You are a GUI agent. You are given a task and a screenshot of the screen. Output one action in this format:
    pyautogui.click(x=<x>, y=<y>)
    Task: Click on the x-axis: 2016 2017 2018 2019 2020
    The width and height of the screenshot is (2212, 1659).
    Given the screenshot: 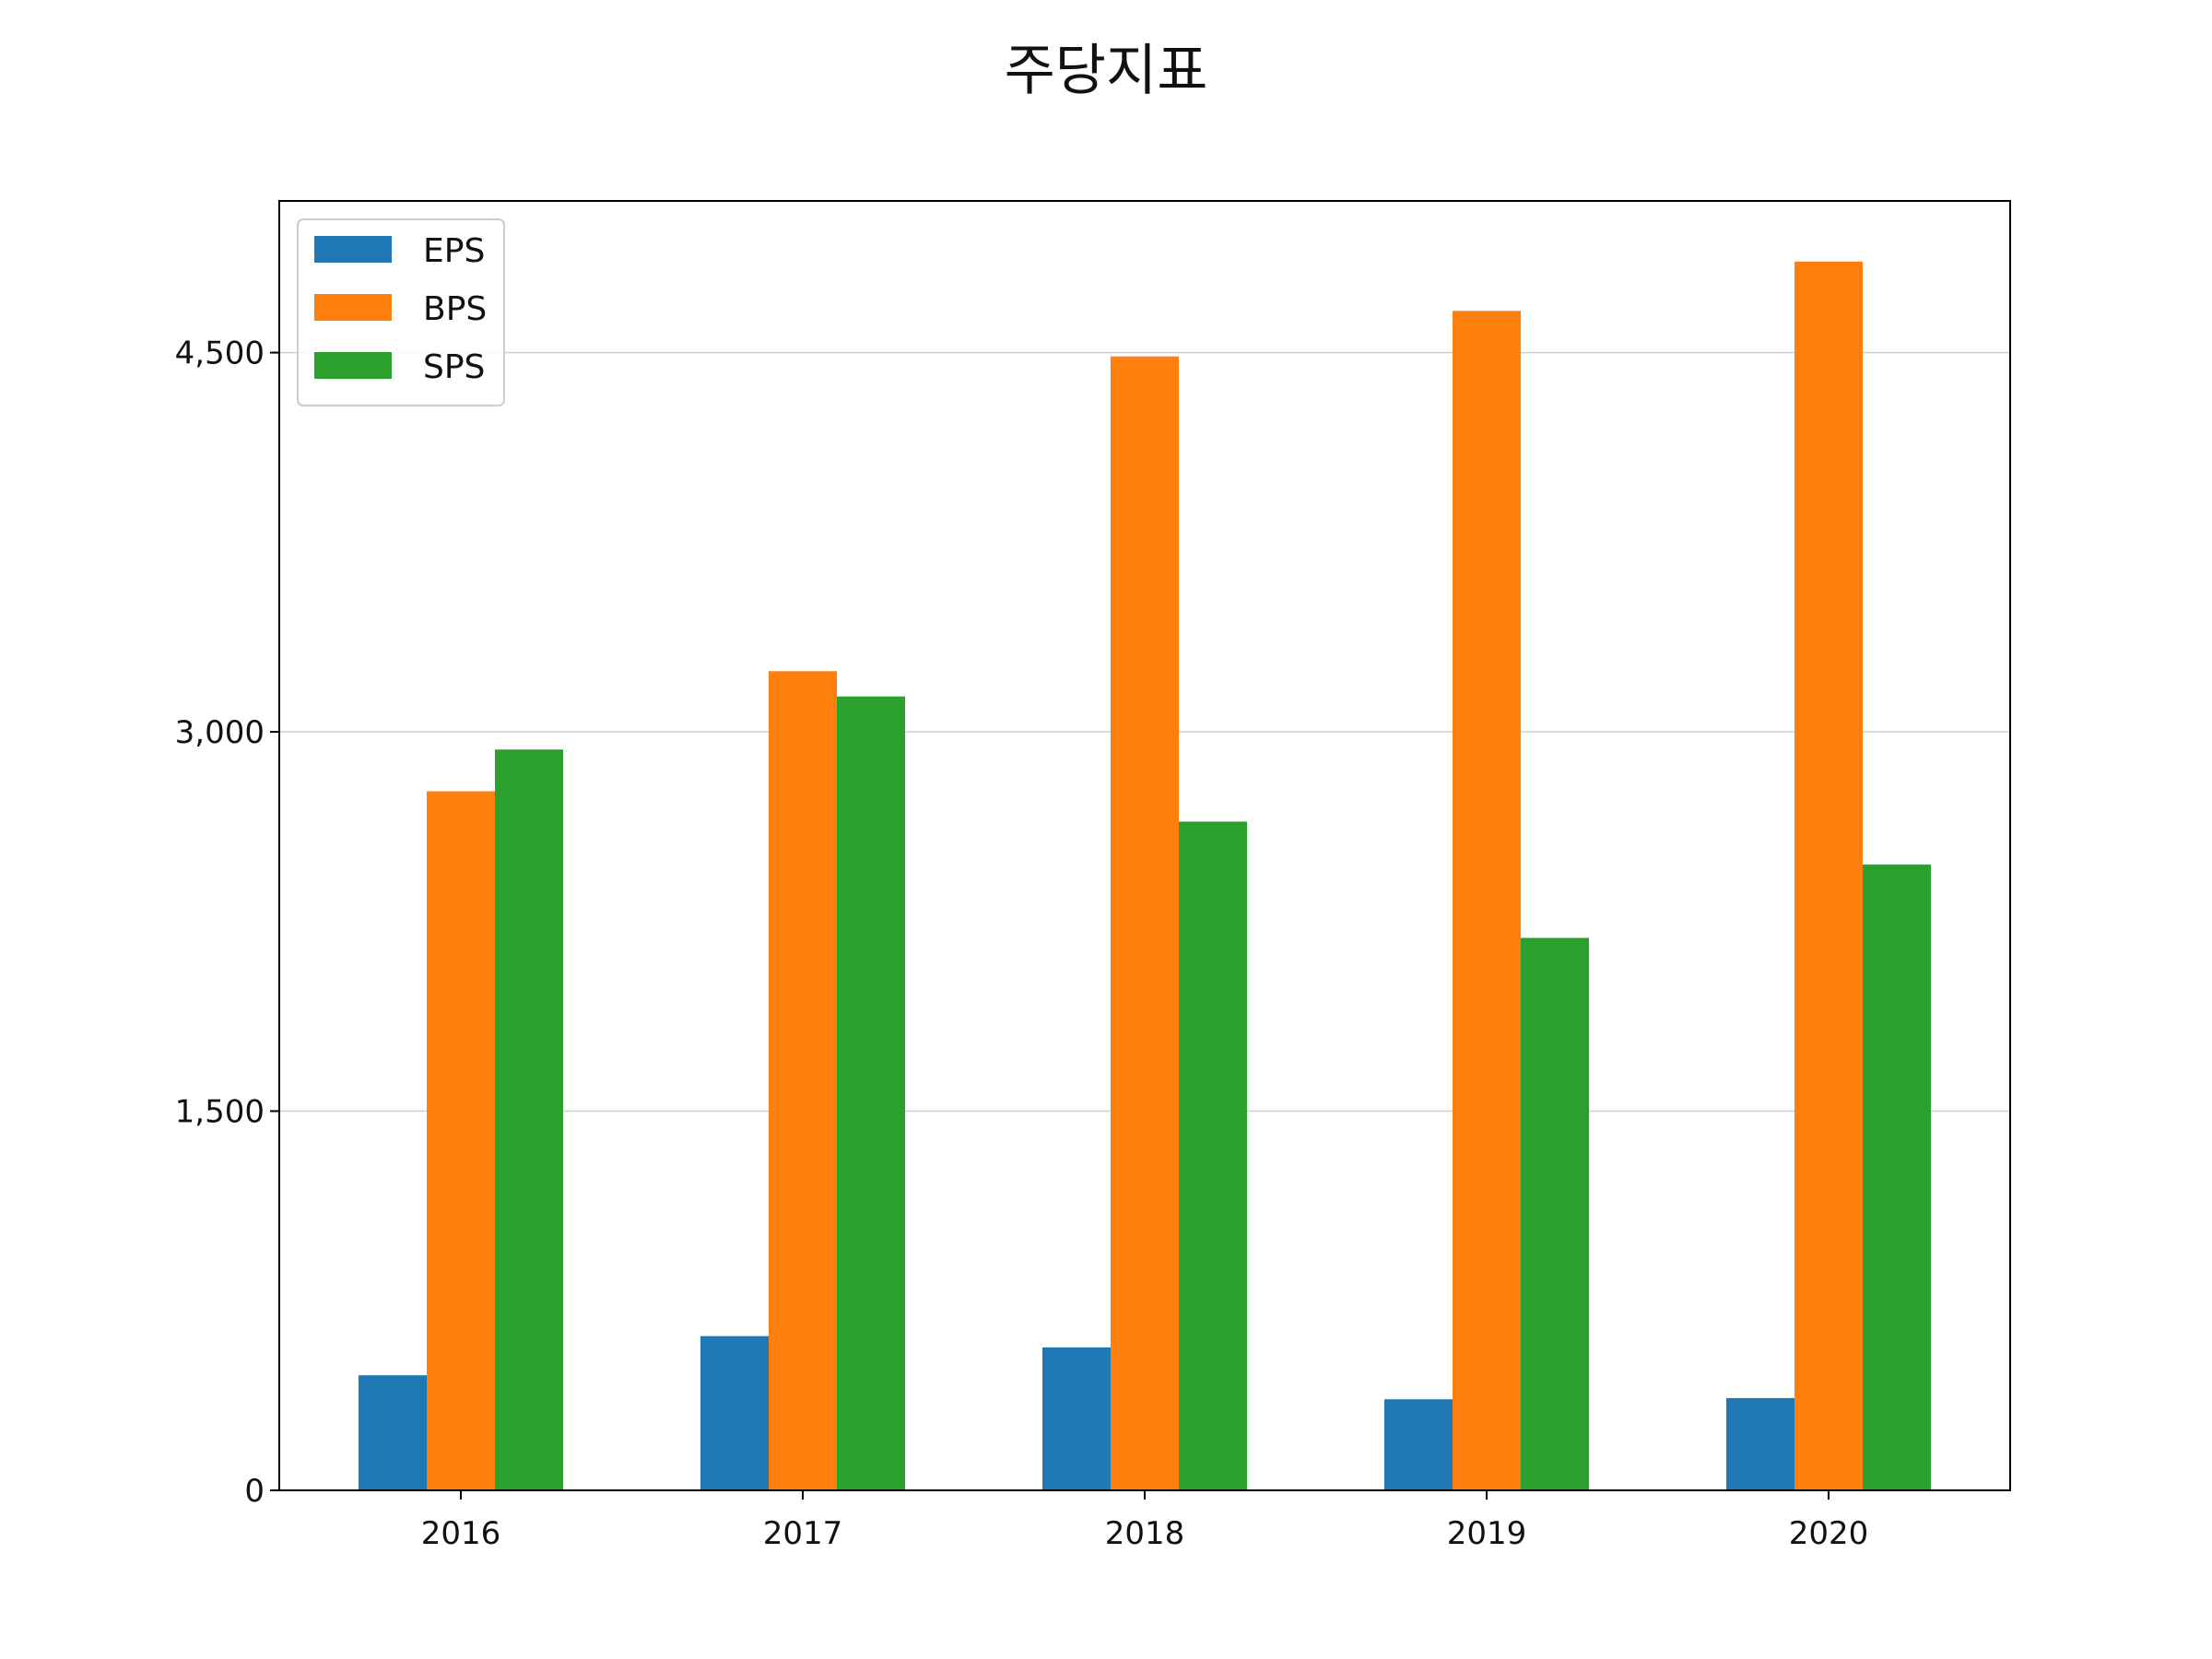 What is the action you would take?
    pyautogui.click(x=1145, y=1521)
    